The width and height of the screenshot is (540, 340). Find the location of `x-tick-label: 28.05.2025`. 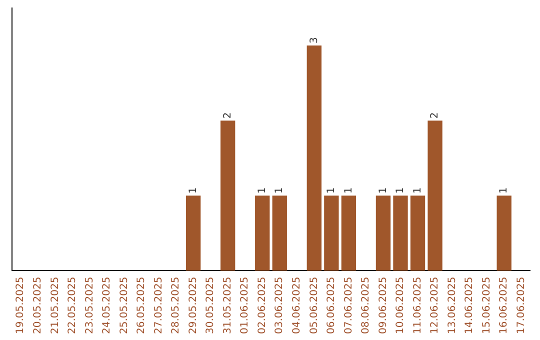

x-tick-label: 28.05.2025 is located at coordinates (176, 305).